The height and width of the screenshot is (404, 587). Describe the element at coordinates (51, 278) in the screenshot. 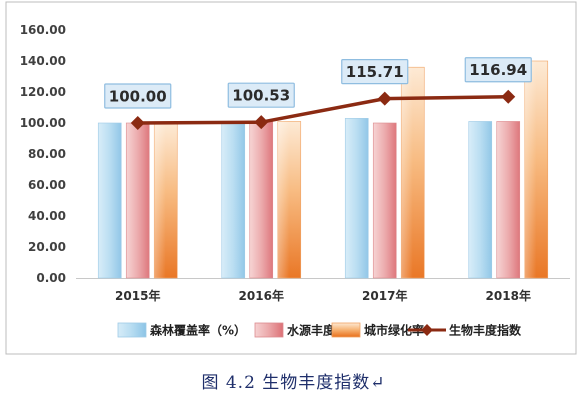

I see `y-tick-label: 0.00` at that location.